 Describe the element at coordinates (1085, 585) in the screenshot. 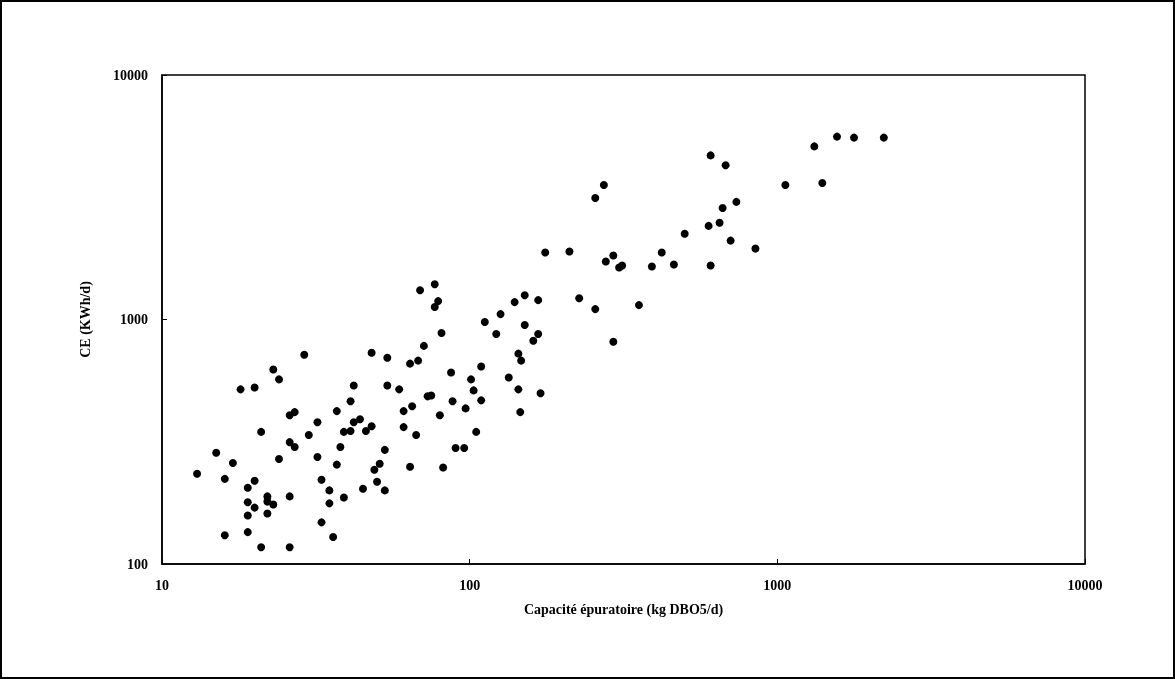

I see `x-tick-label: 10000` at that location.